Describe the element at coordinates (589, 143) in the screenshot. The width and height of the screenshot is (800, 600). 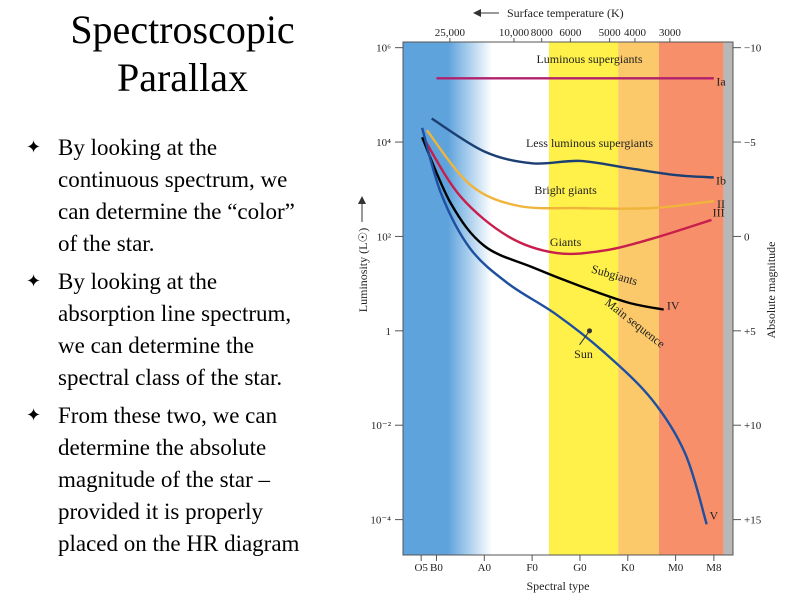
I see `curve-label: Less luminous supergiants` at that location.